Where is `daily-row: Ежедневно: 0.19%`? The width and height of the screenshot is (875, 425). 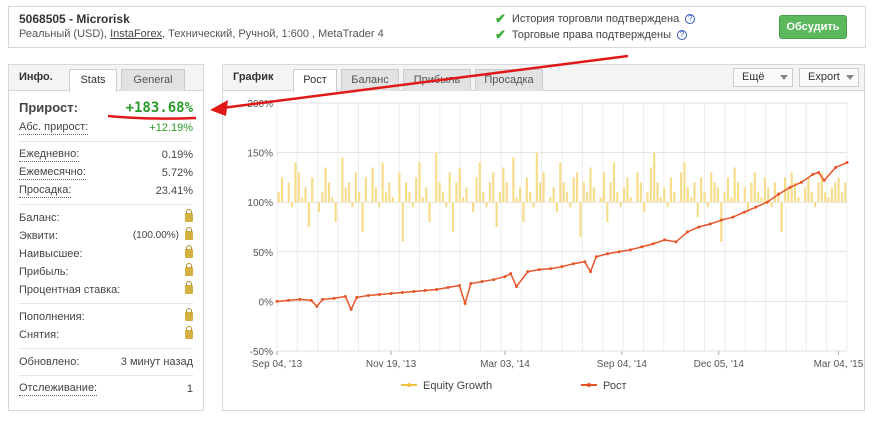 daily-row: Ежедневно: 0.19% is located at coordinates (106, 155).